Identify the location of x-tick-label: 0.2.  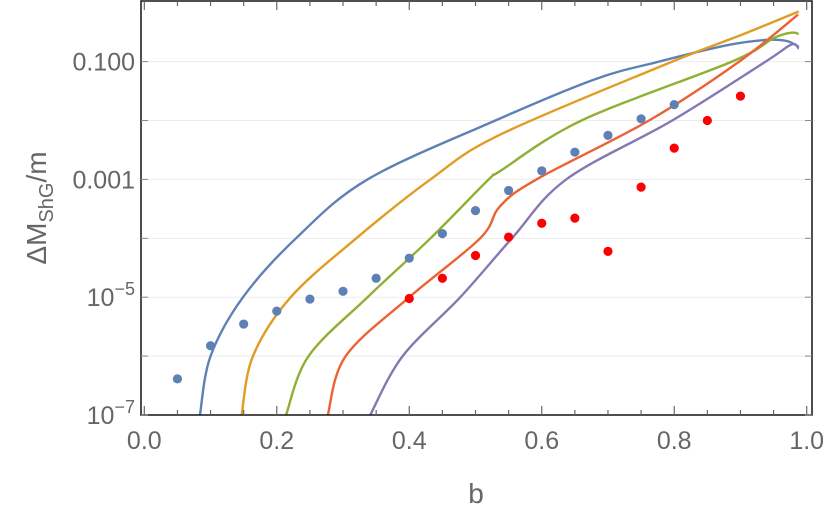
(276, 441).